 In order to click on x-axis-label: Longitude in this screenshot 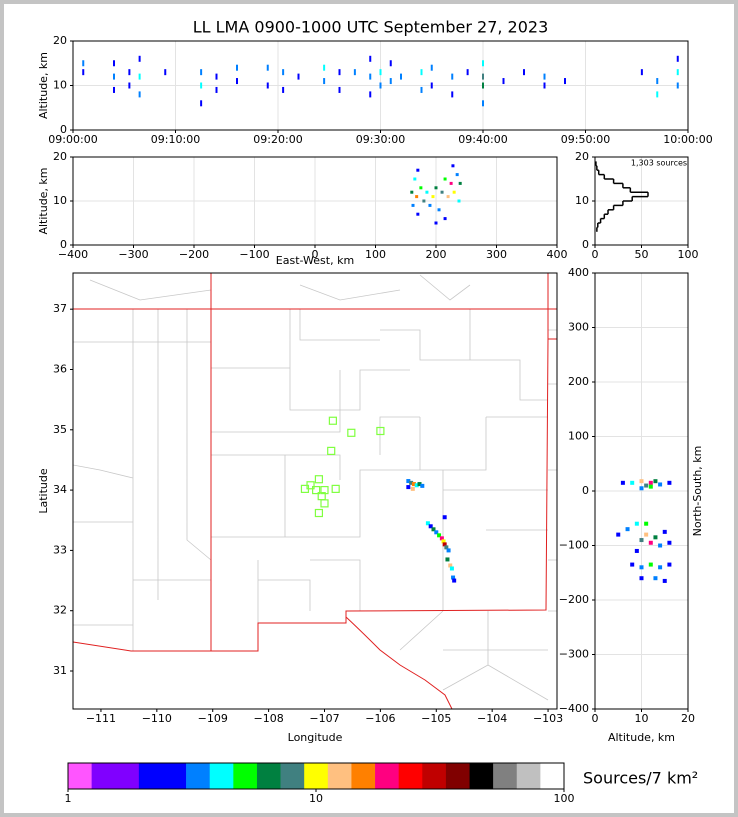, I will do `click(315, 737)`.